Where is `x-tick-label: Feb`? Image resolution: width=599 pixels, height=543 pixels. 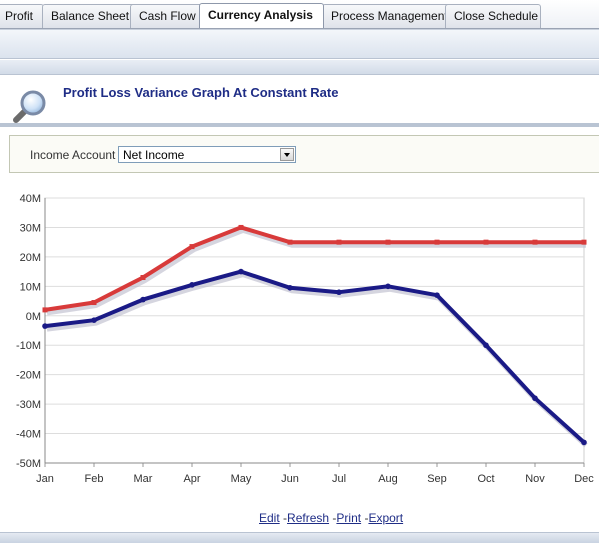 x-tick-label: Feb is located at coordinates (94, 479).